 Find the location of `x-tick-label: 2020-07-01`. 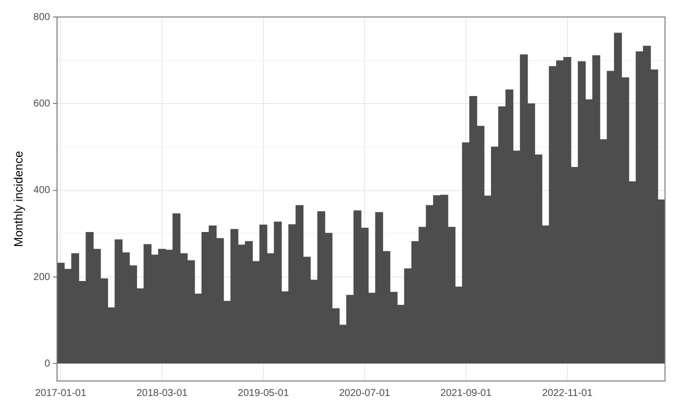

x-tick-label: 2020-07-01 is located at coordinates (365, 393).